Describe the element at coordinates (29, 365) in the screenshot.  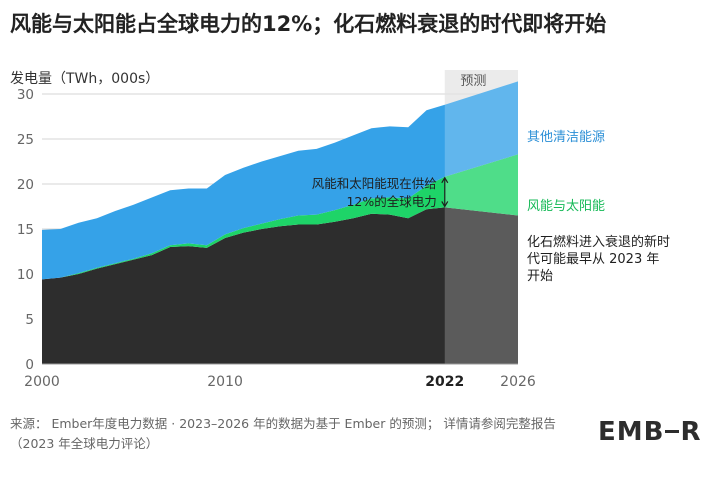
I see `y-tick-label: 0` at that location.